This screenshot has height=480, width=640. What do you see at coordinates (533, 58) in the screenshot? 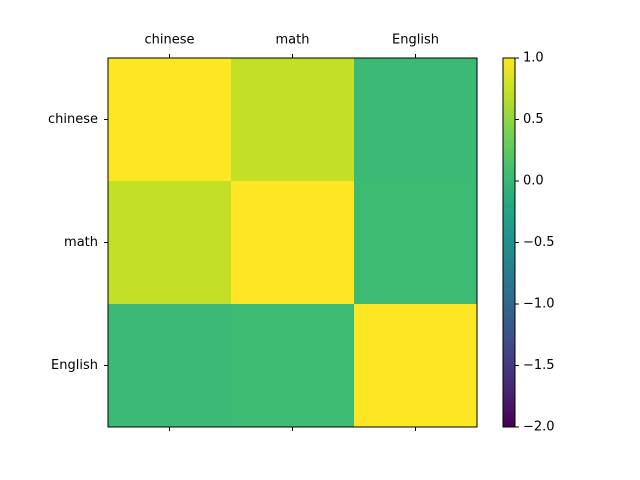
I see `colorbar-tick-label: 1.0` at bounding box center [533, 58].